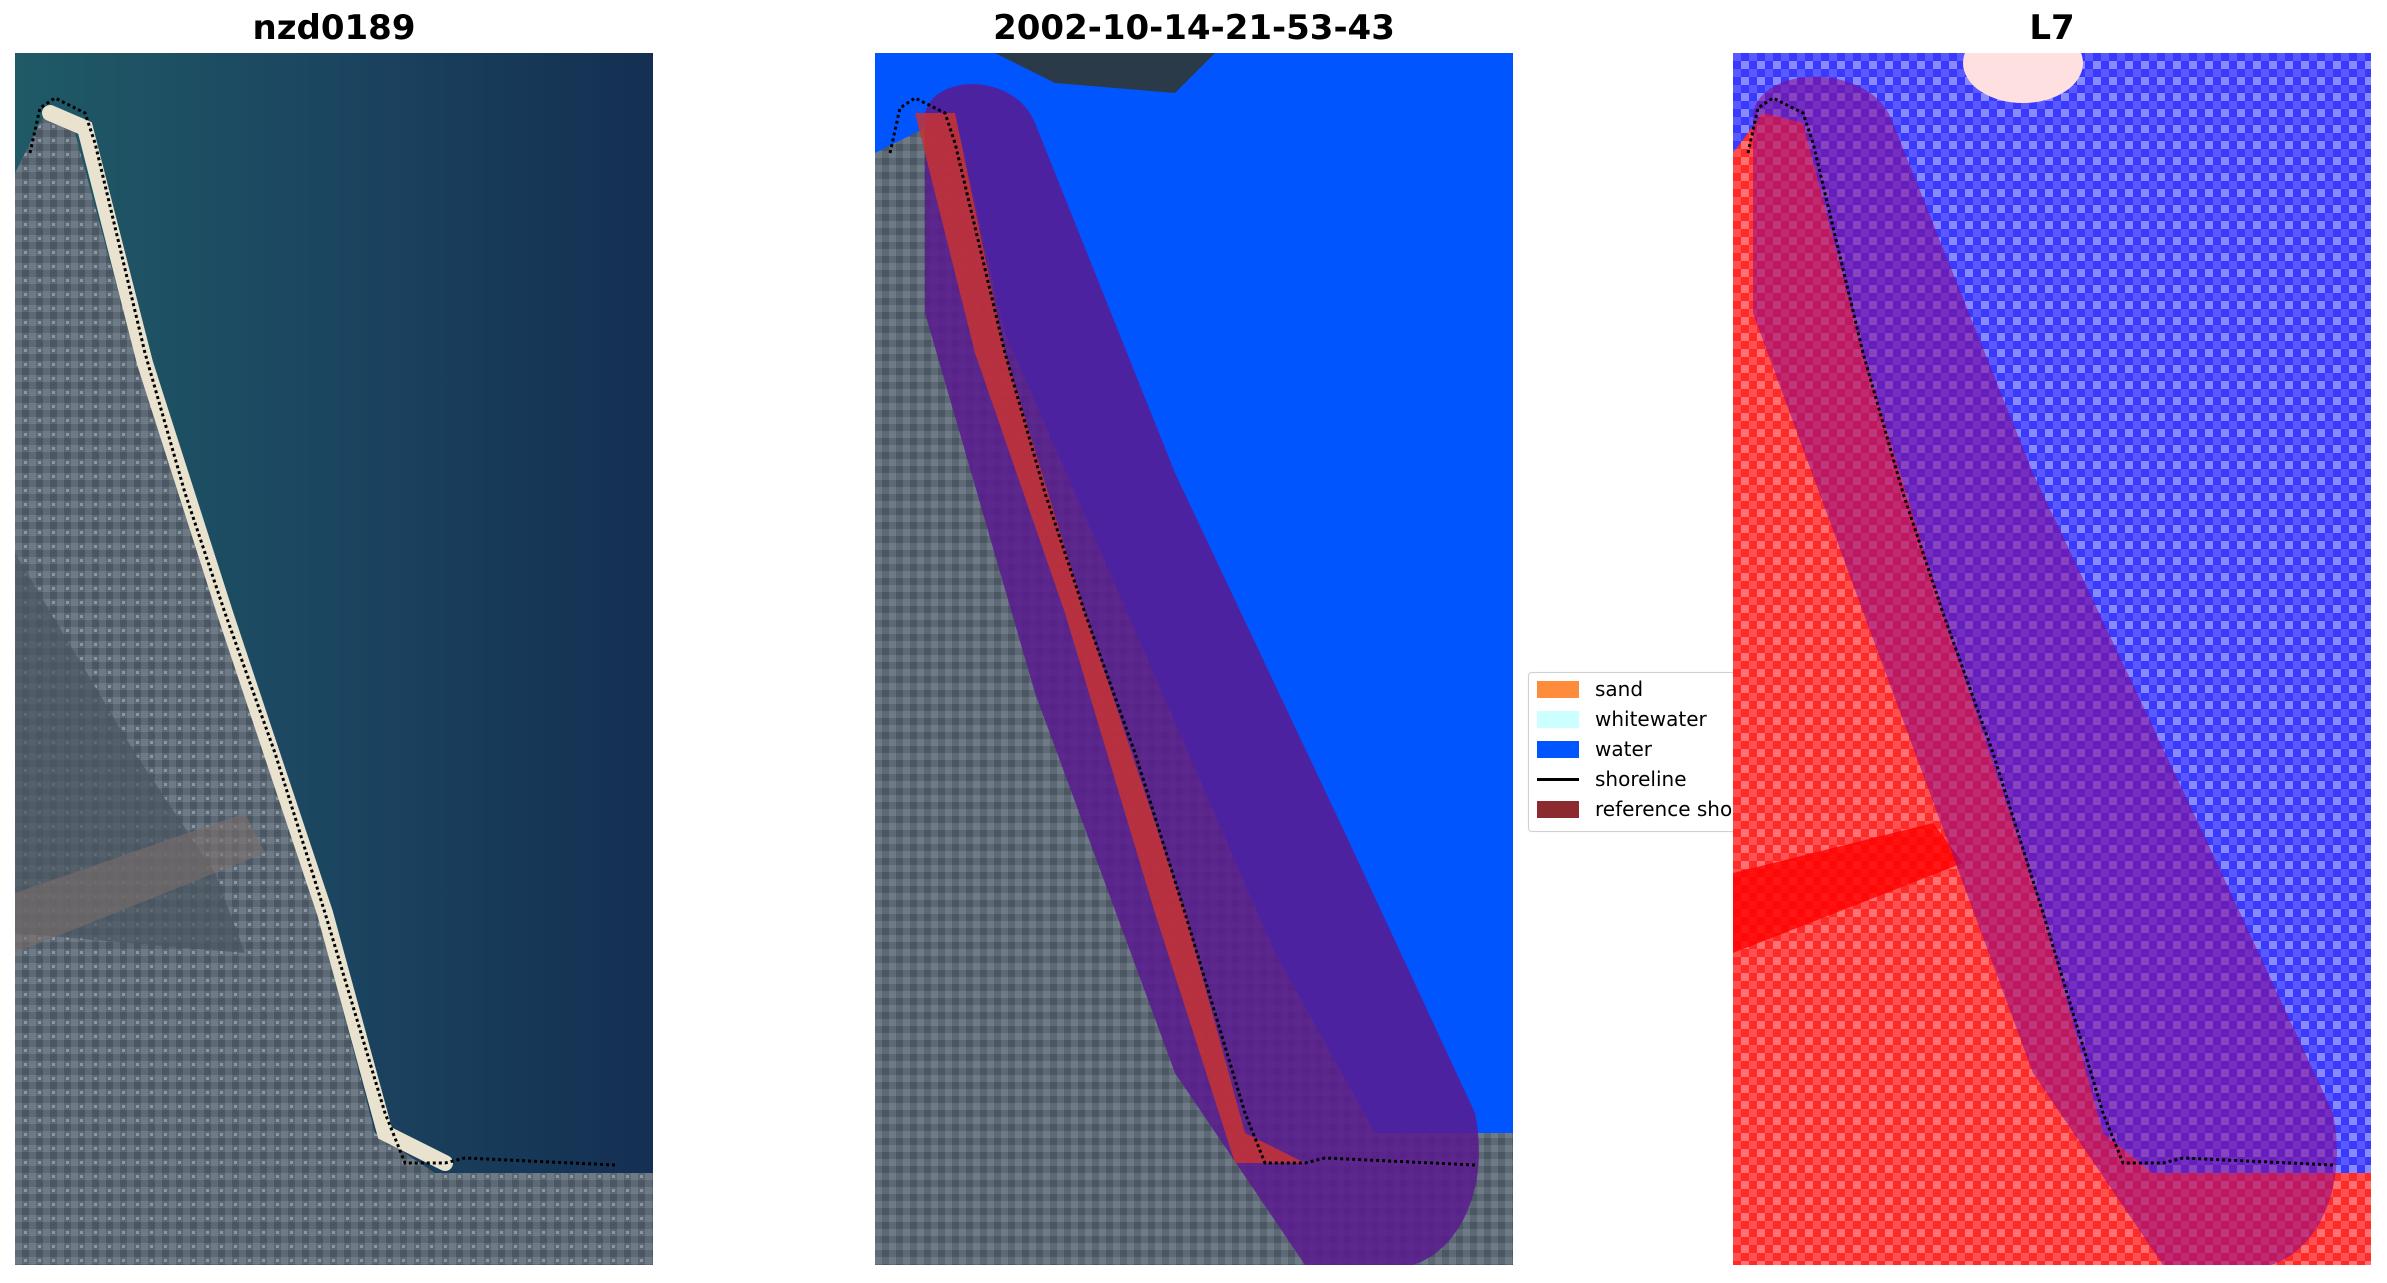 This screenshot has width=2387, height=1283. I want to click on legend-item-water: water, so click(1594, 749).